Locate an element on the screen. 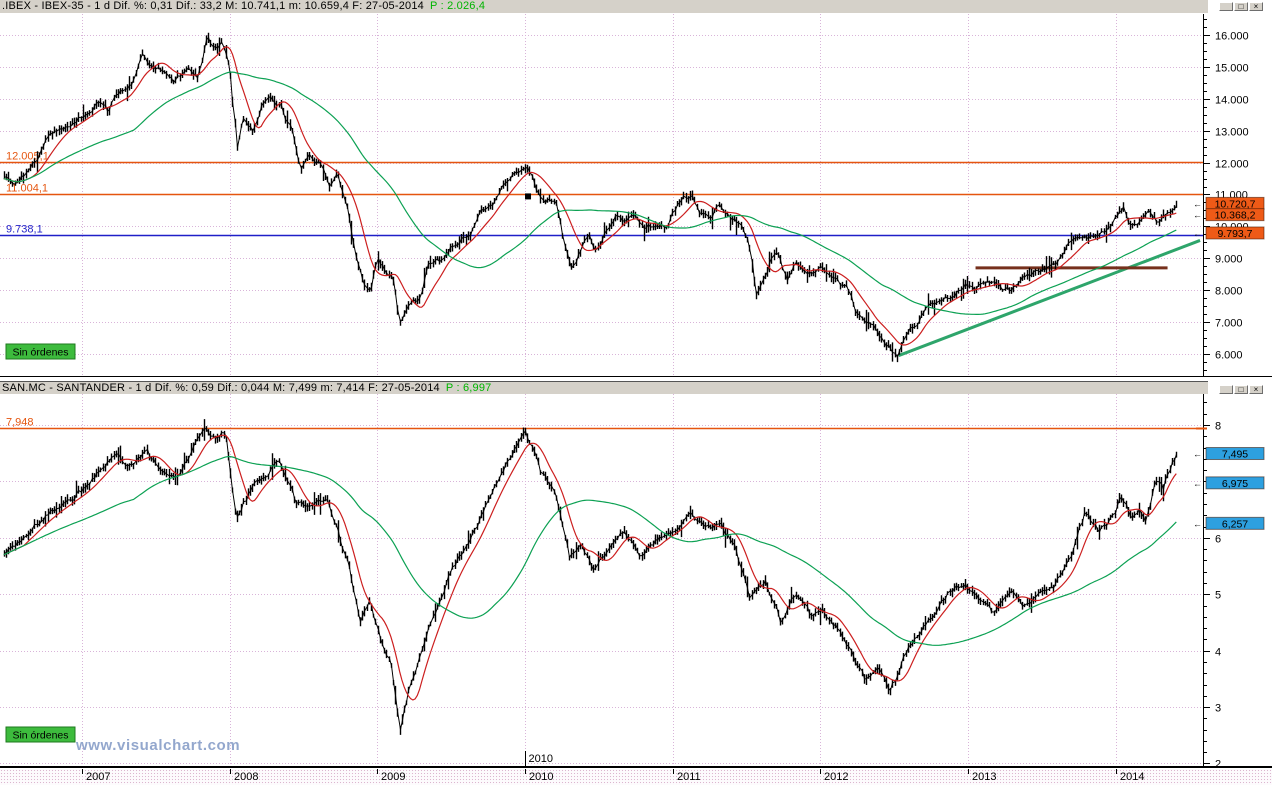 The width and height of the screenshot is (1272, 785). svg-text: 7,495 is located at coordinates (1235, 455).